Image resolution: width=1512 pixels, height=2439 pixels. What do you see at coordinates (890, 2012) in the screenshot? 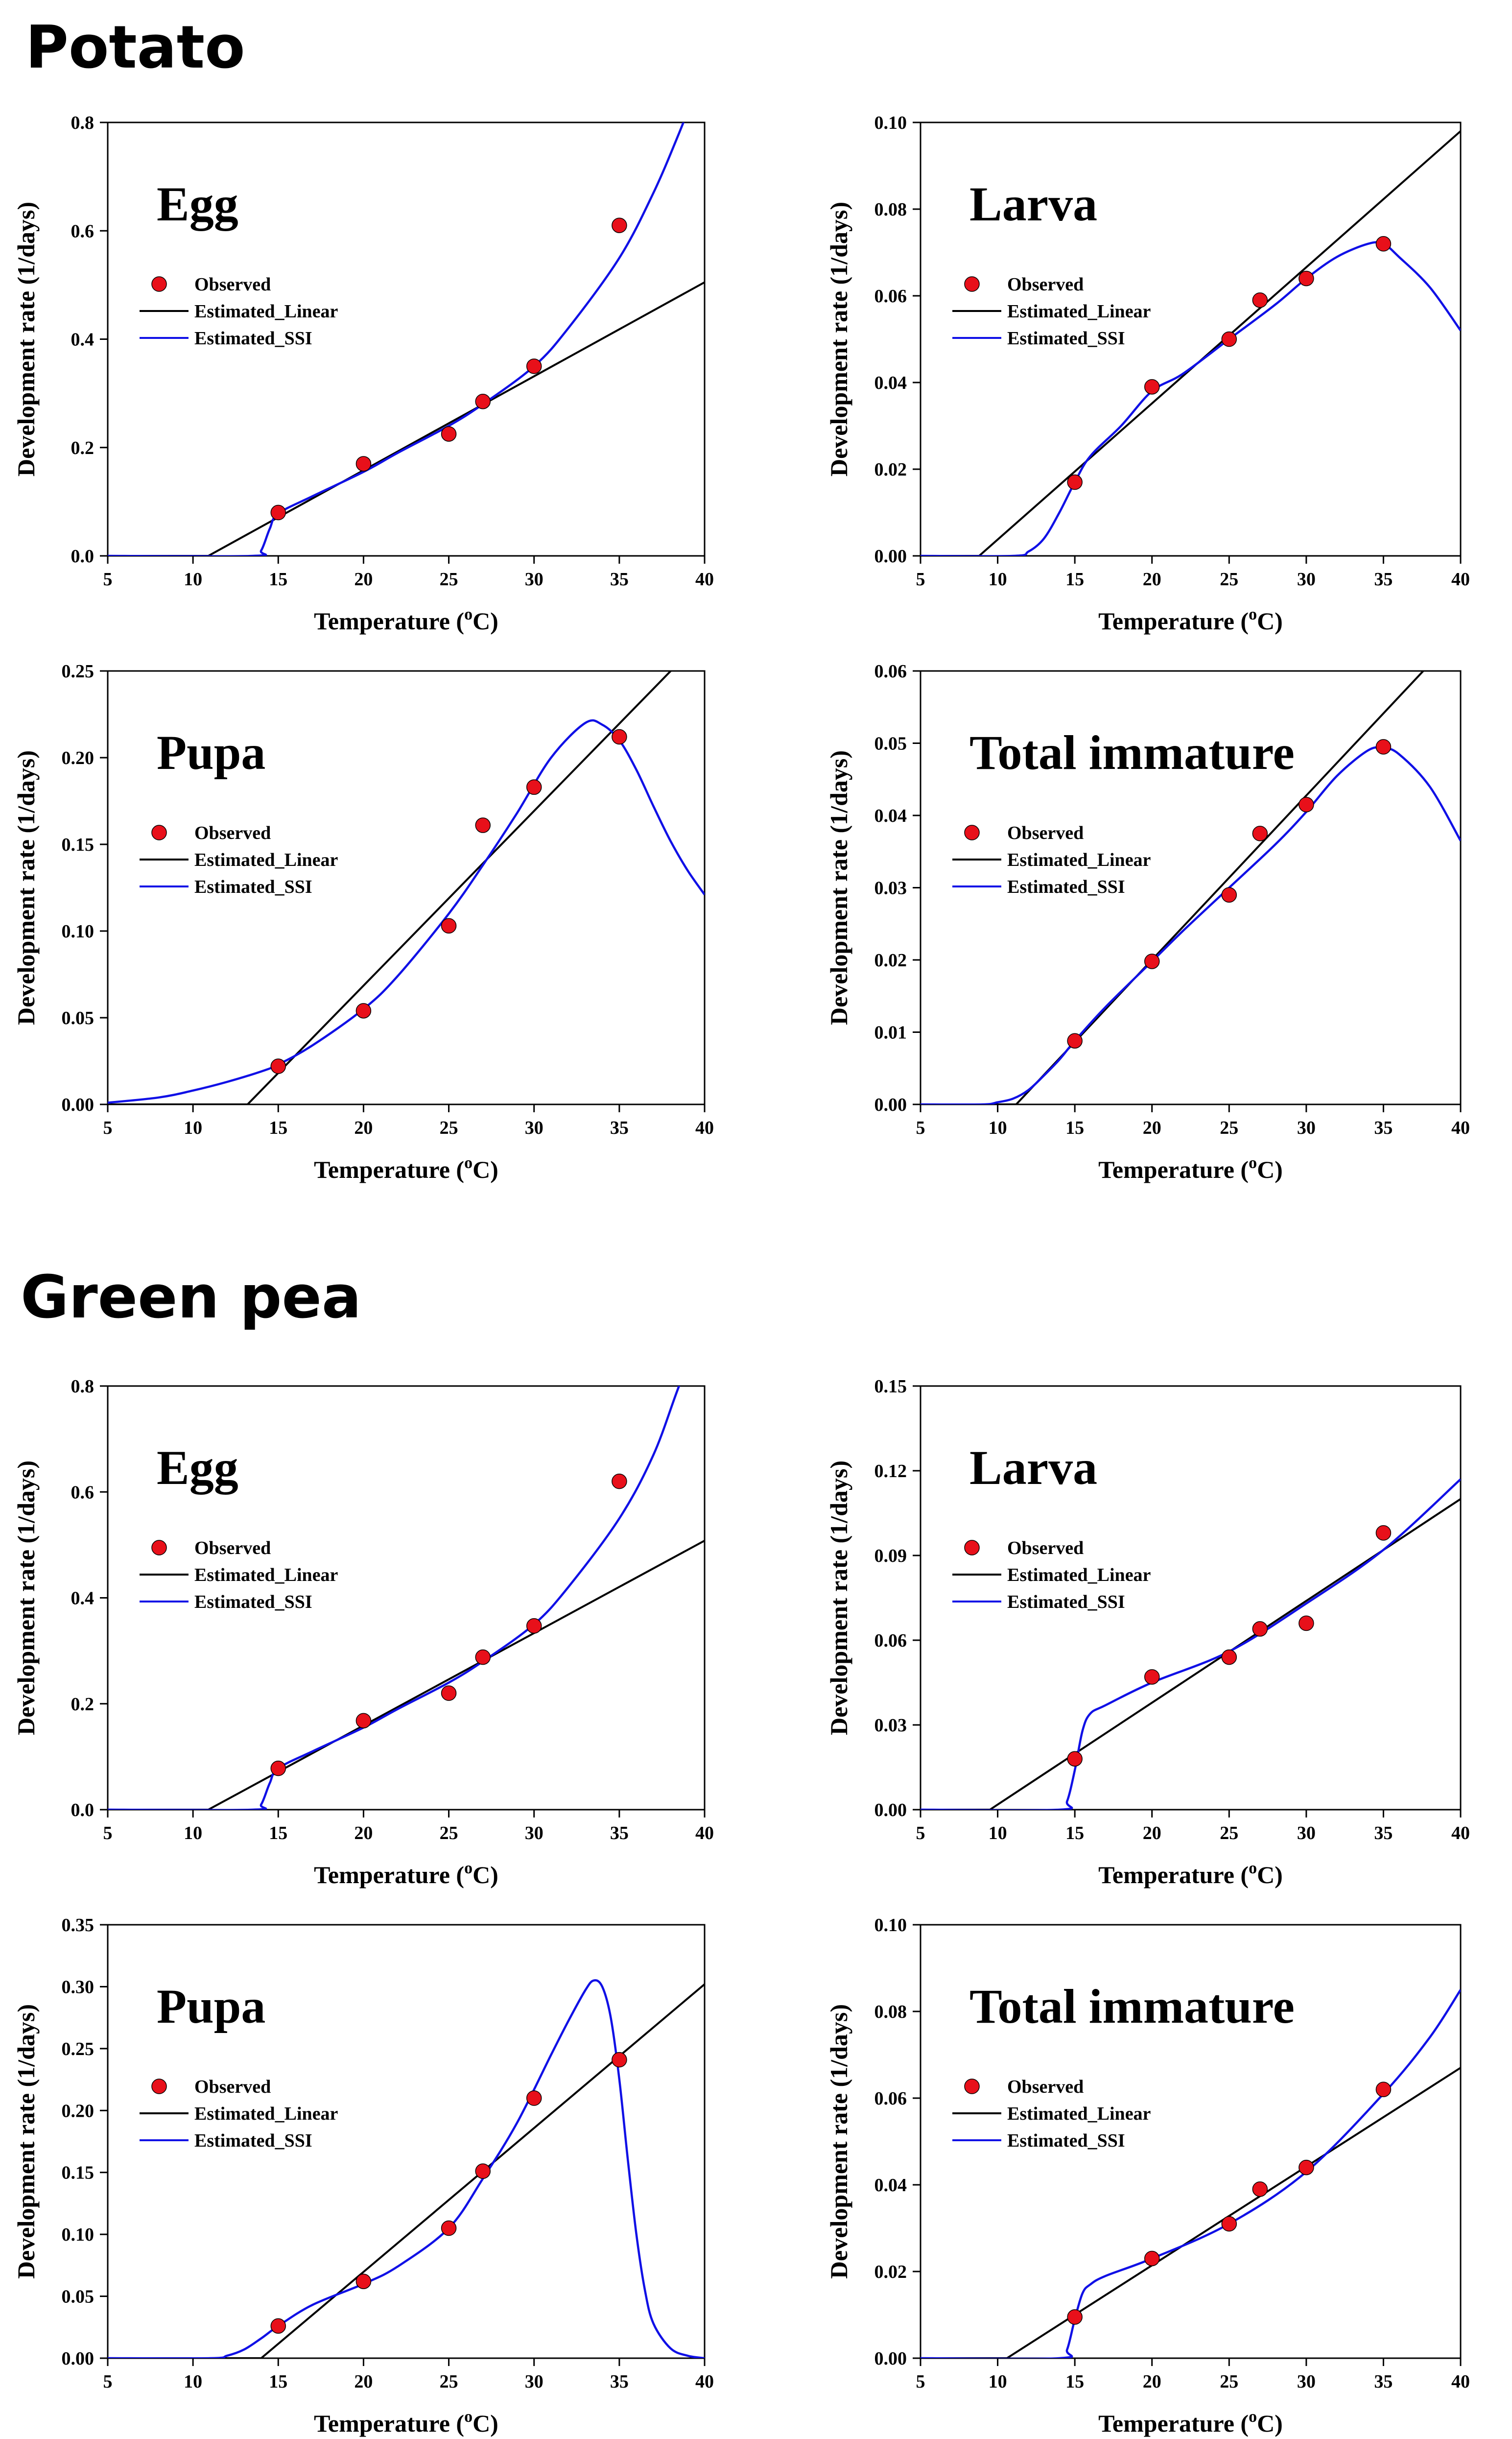
I see `y-tick-label: 0.08` at bounding box center [890, 2012].